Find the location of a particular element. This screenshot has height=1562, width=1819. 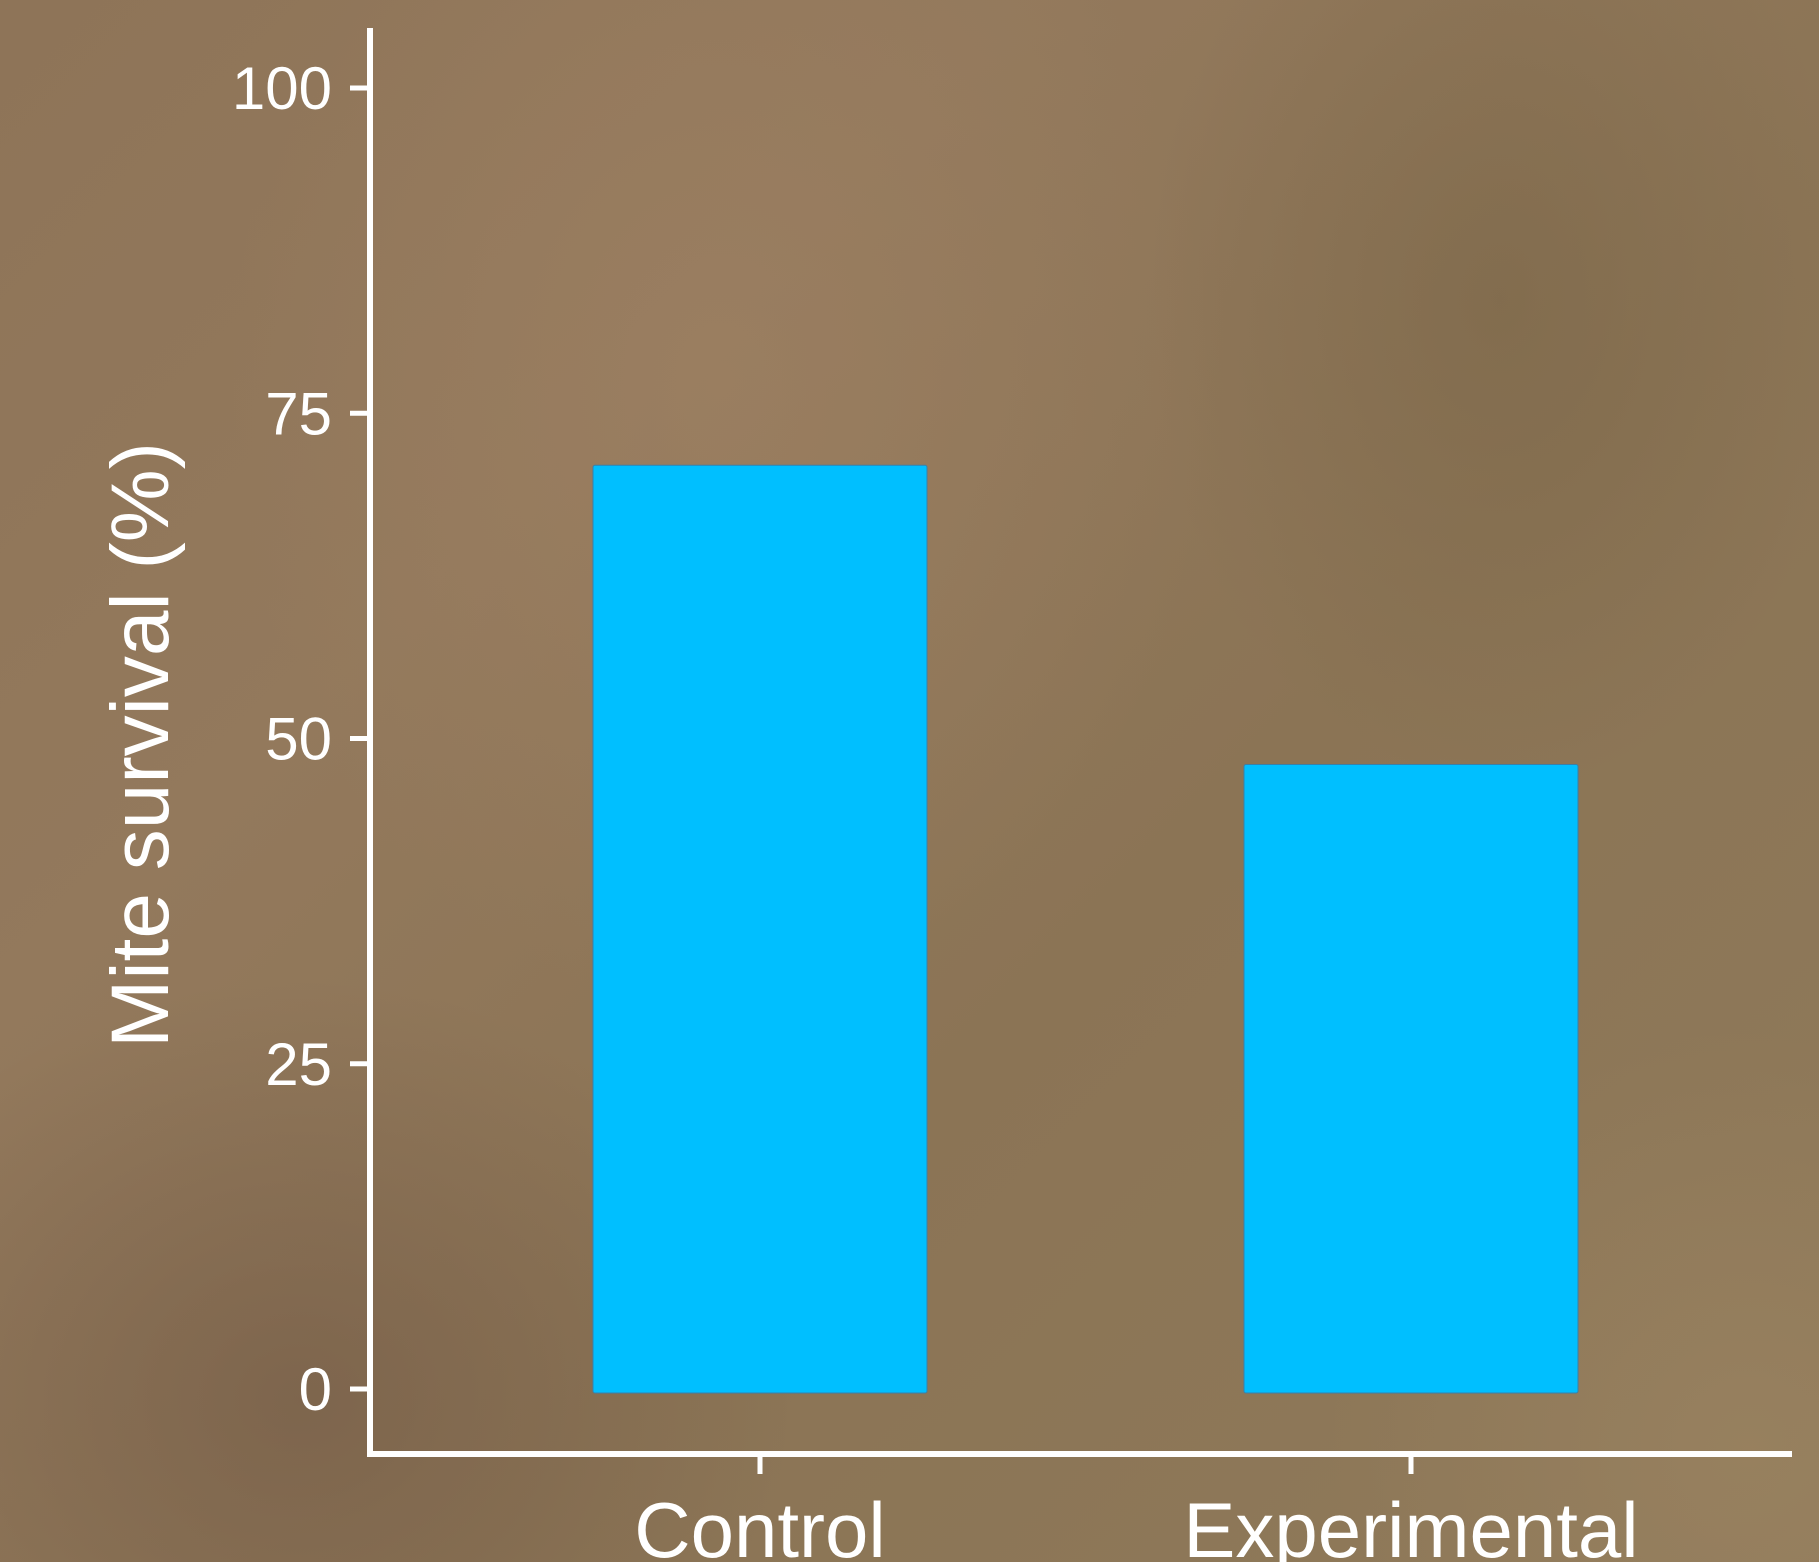

y-tick-label: 100 is located at coordinates (282, 88).